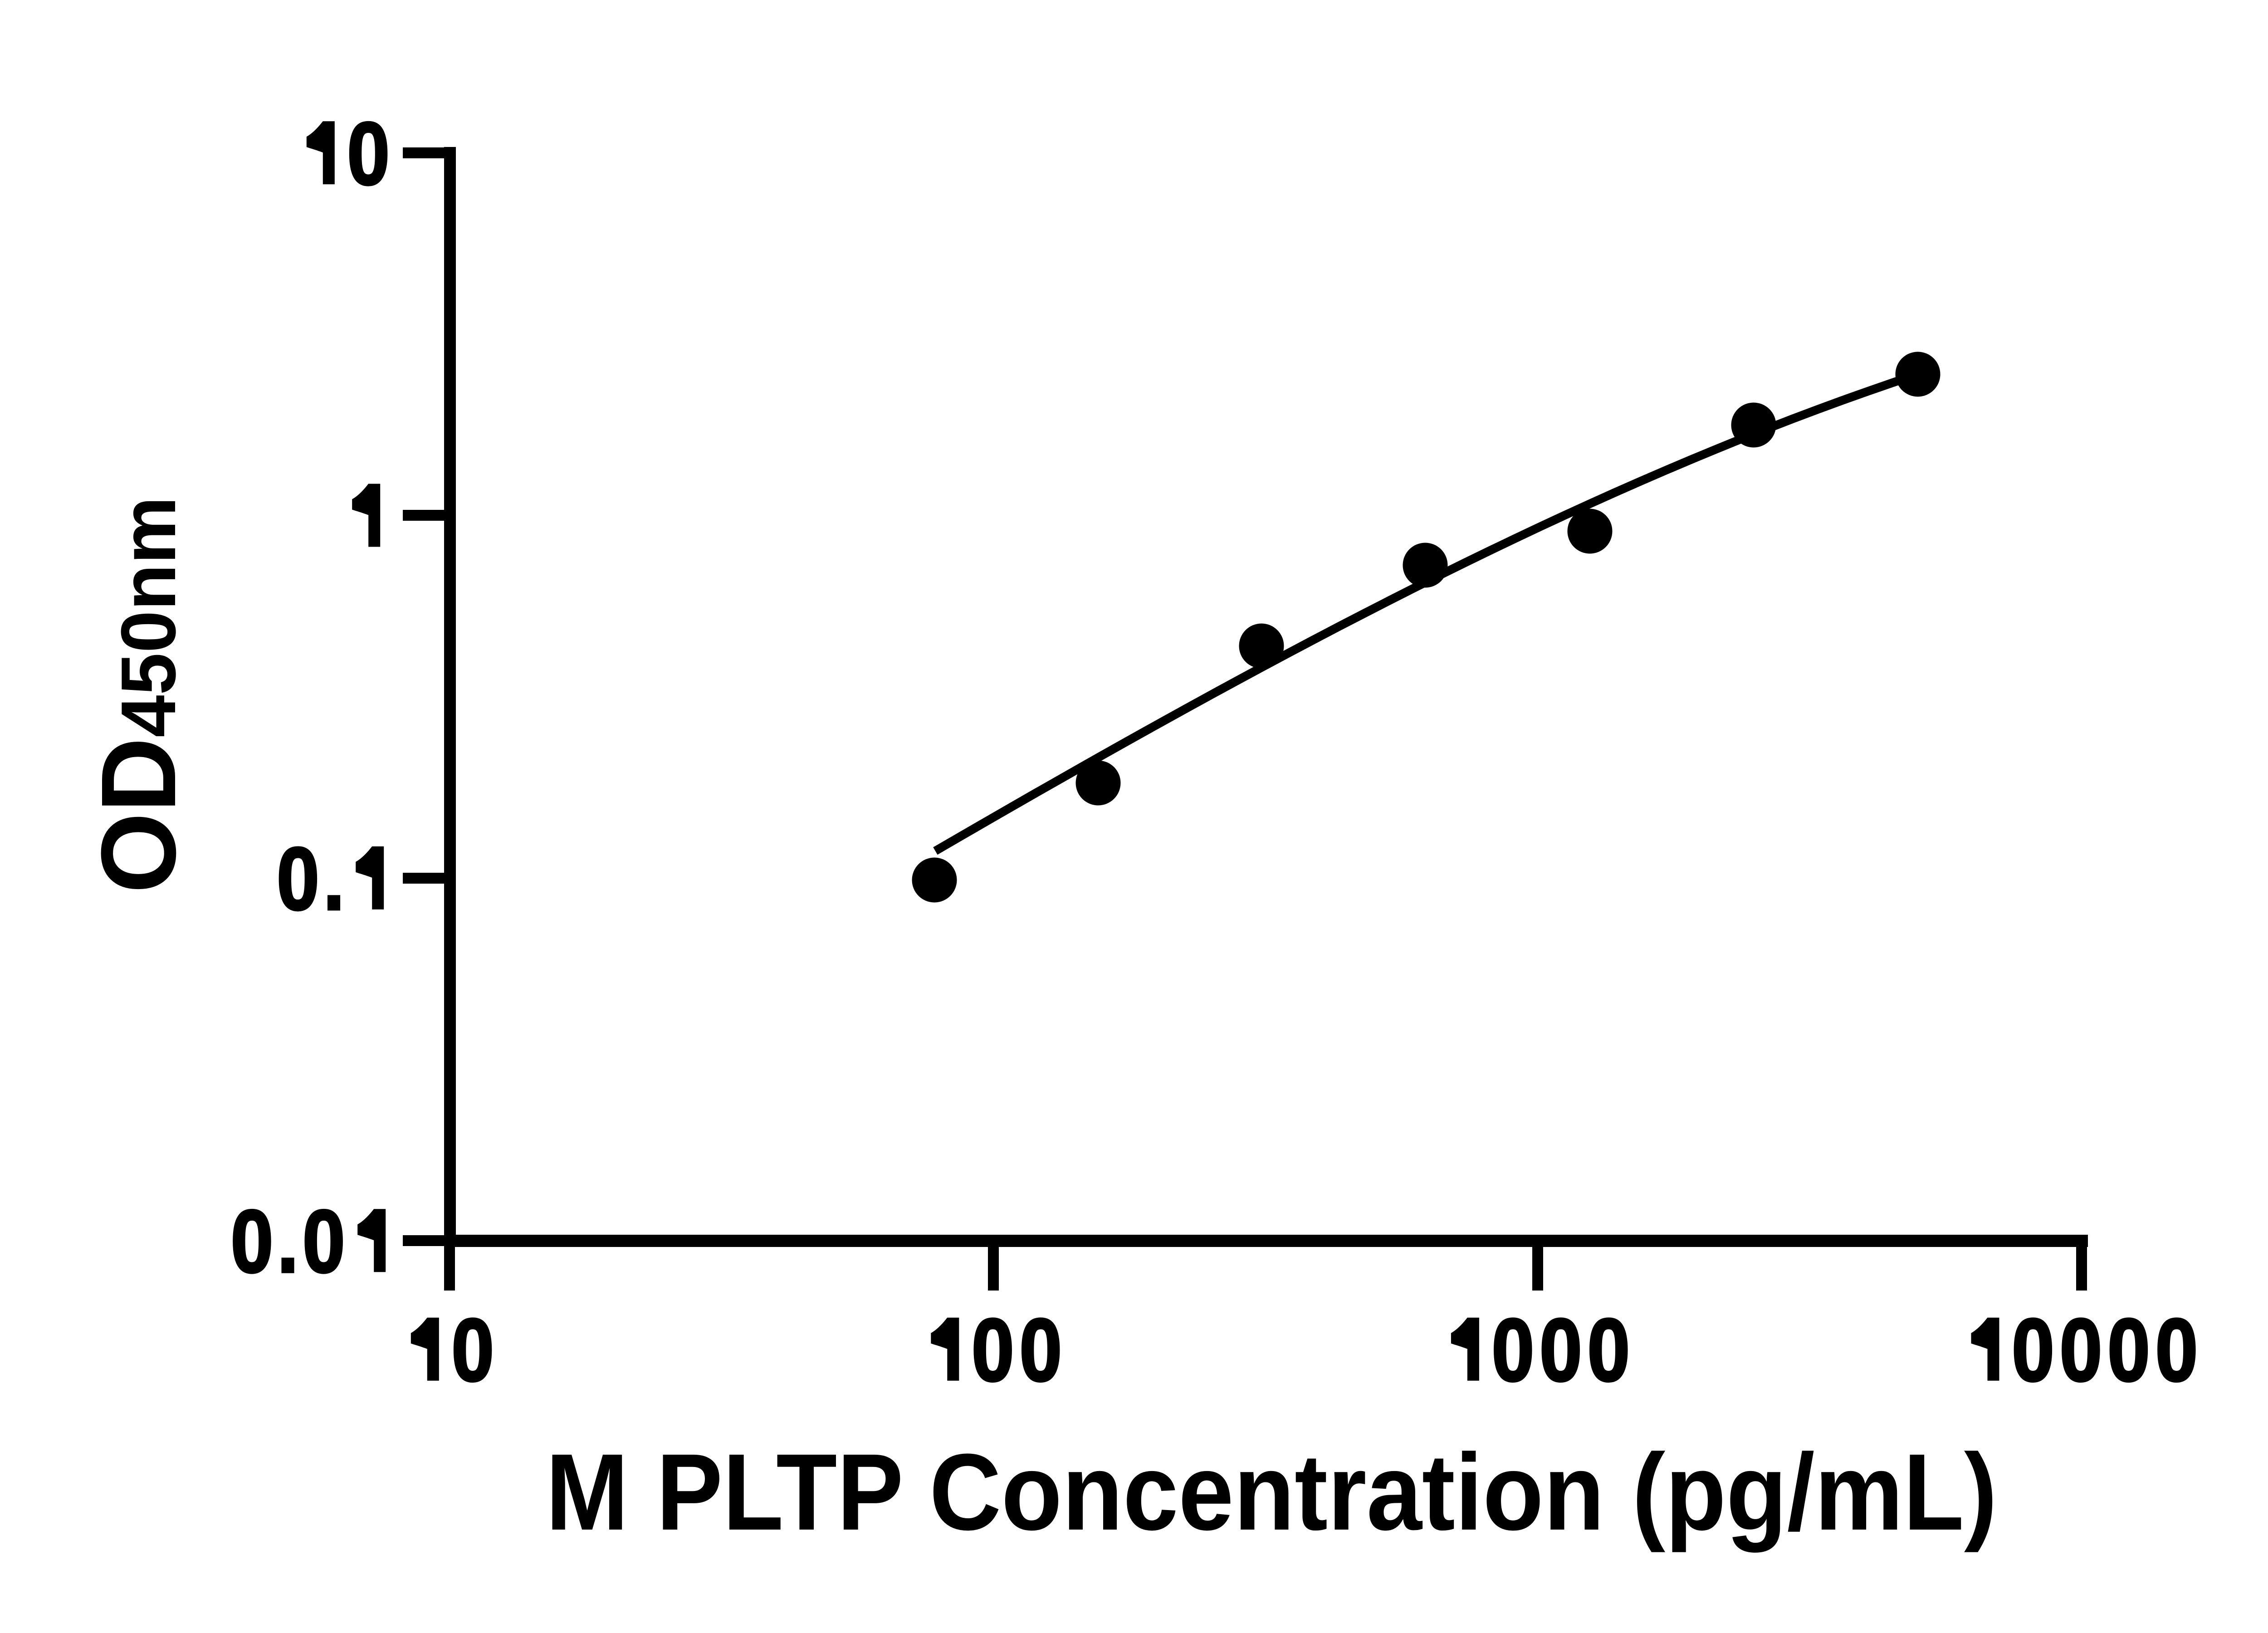 Image resolution: width=2268 pixels, height=1633 pixels. What do you see at coordinates (1271, 1492) in the screenshot?
I see `svg-text: M PLTP Concentration (pg/mL)` at bounding box center [1271, 1492].